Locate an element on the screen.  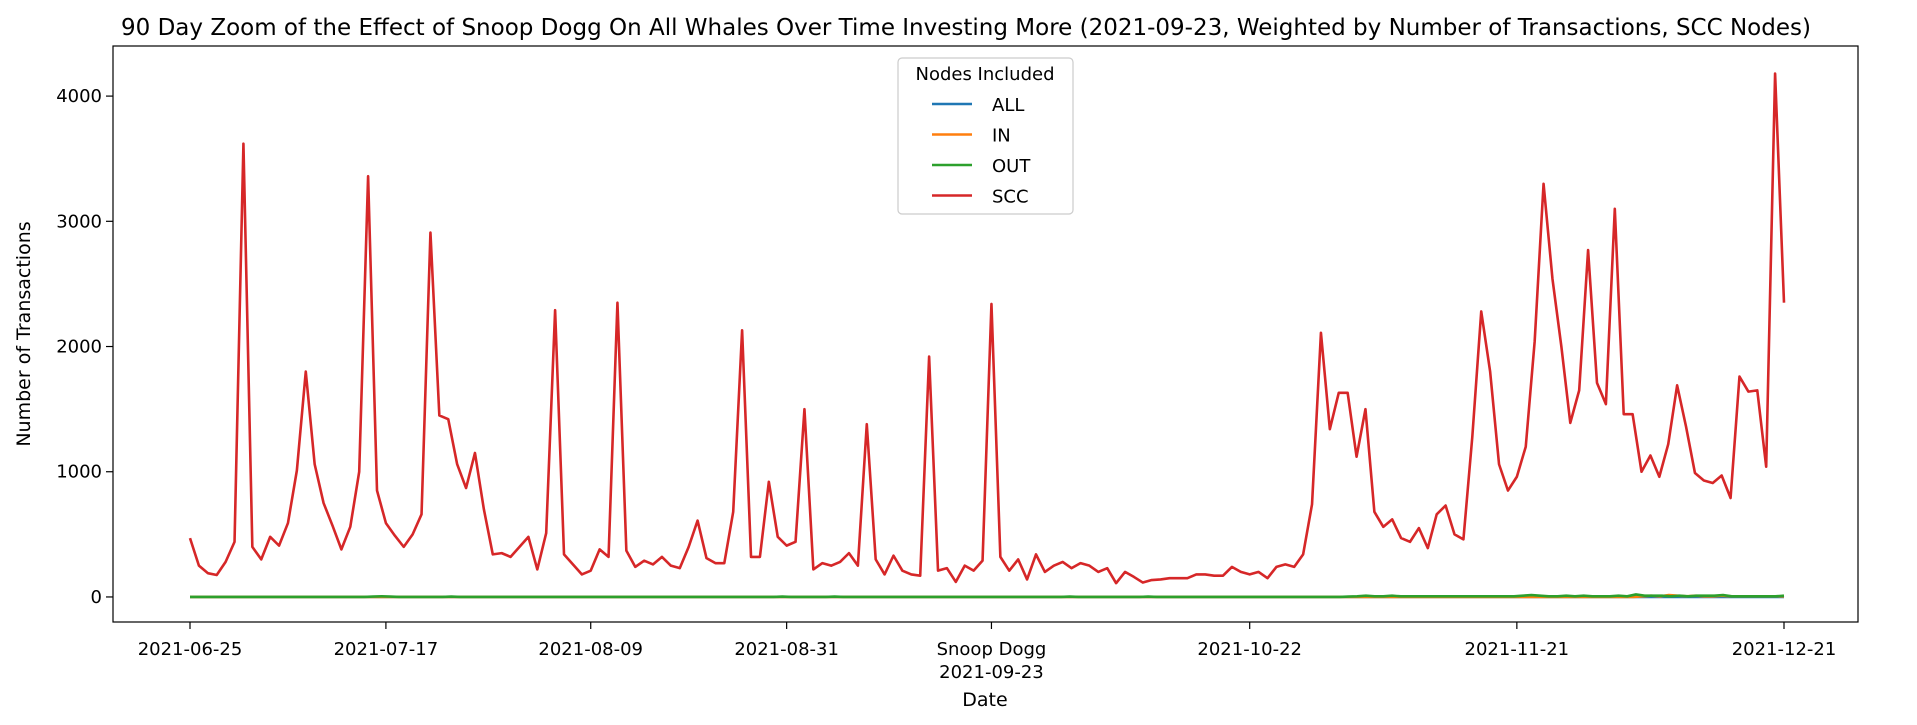
legend-label-out: OUT is located at coordinates (1011, 166).